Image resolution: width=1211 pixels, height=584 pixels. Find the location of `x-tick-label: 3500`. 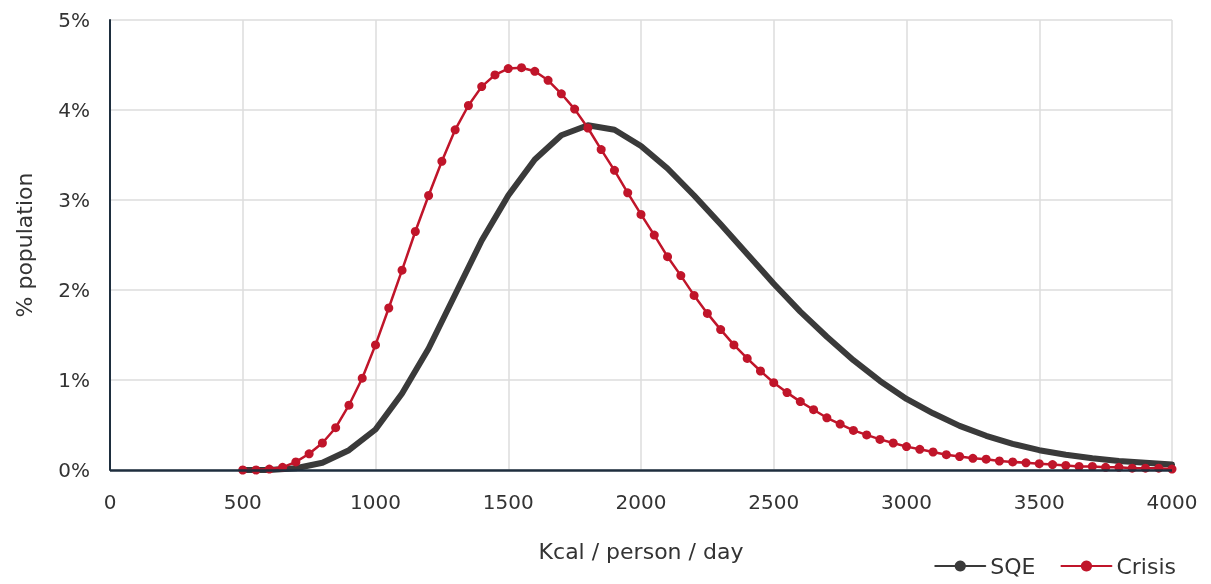

x-tick-label: 3500 is located at coordinates (1039, 502).